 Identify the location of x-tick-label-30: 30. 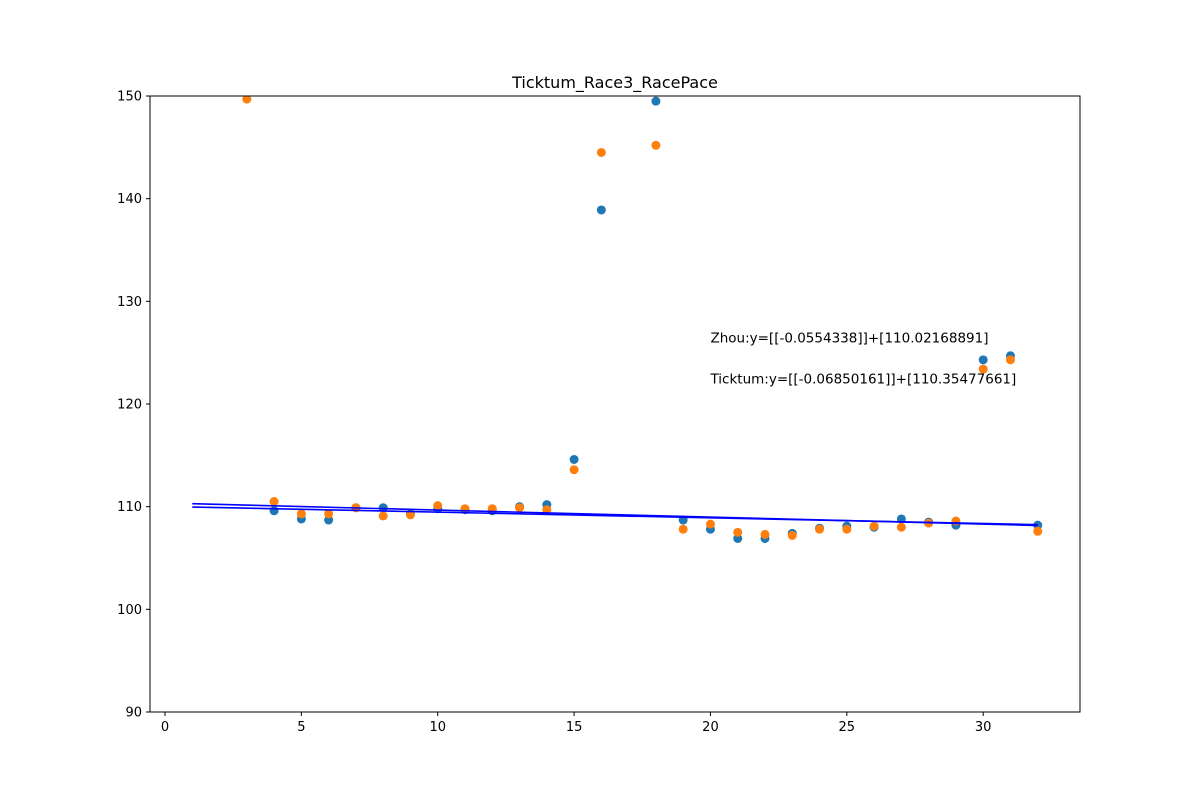
(983, 727).